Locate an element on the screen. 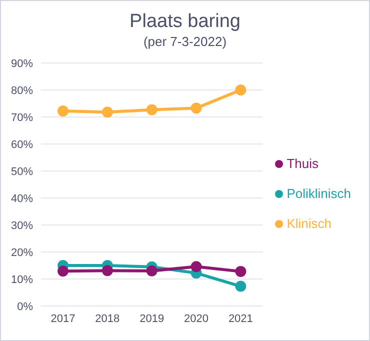  y-tick-label: 0% is located at coordinates (25, 306).